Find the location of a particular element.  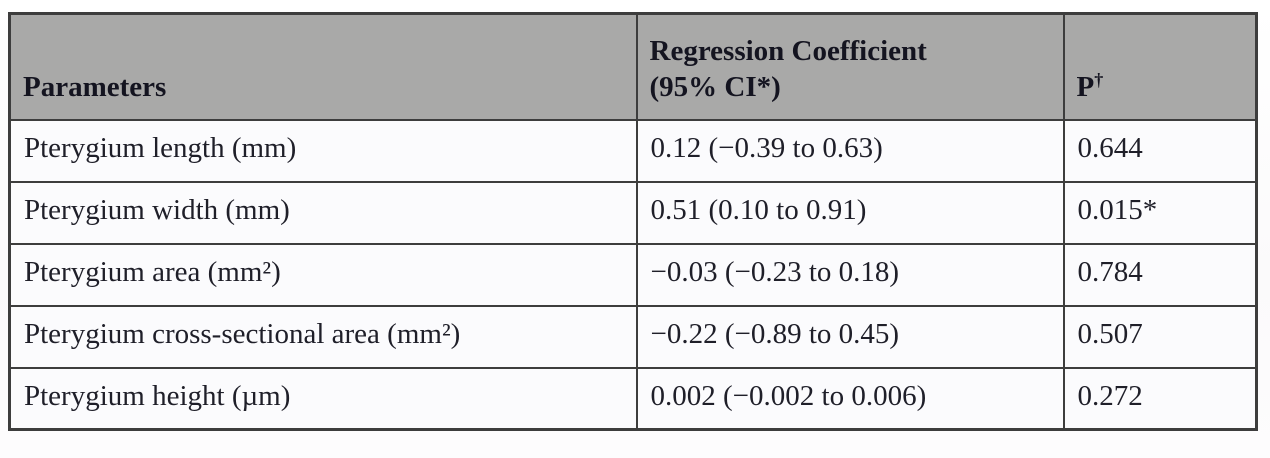

parameter-cell: Pterygium width (mm) is located at coordinates (323, 212).